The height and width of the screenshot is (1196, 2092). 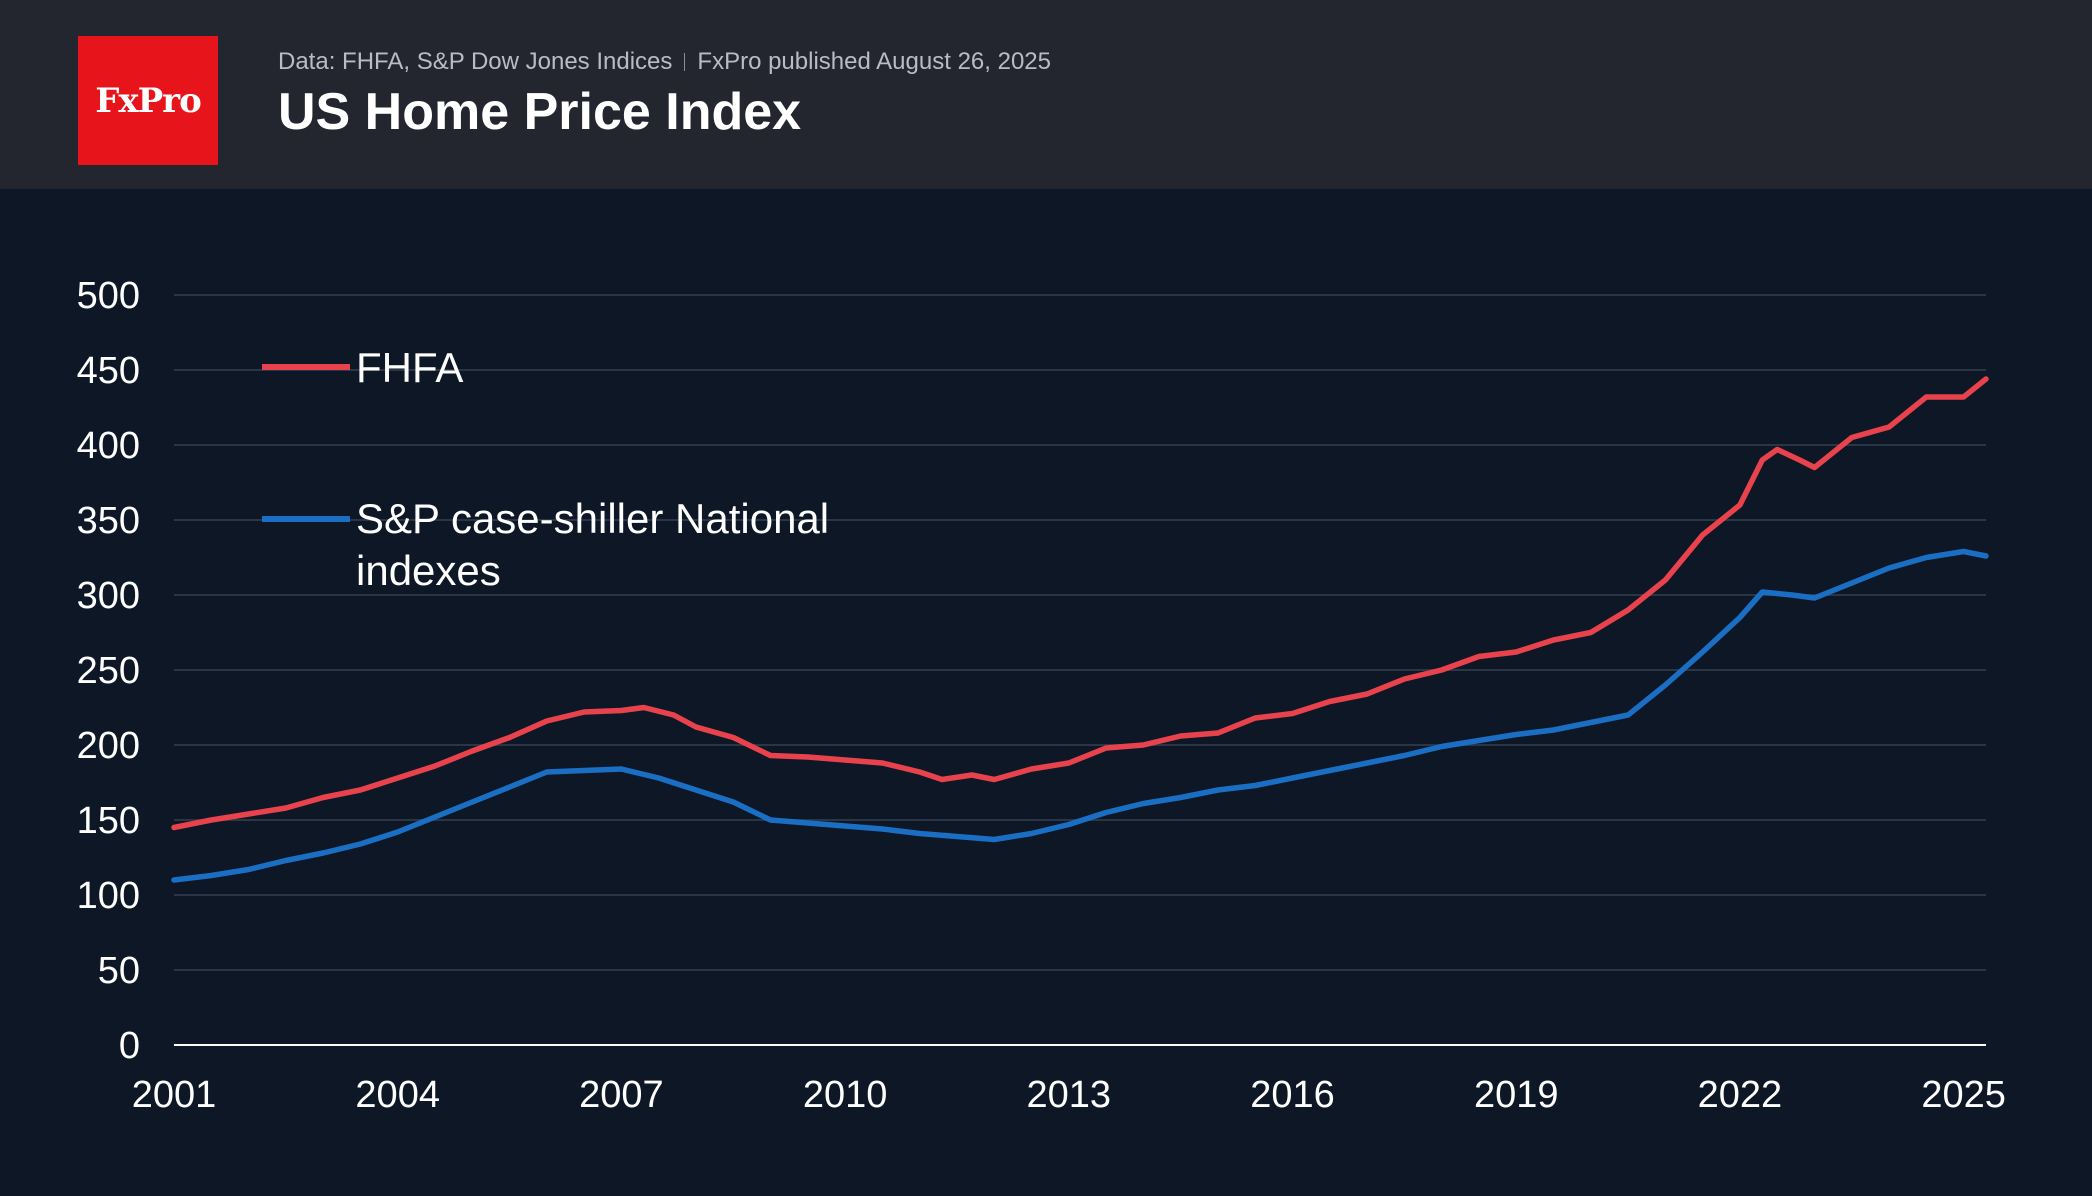 I want to click on page-title: US Home Price Index, so click(x=540, y=112).